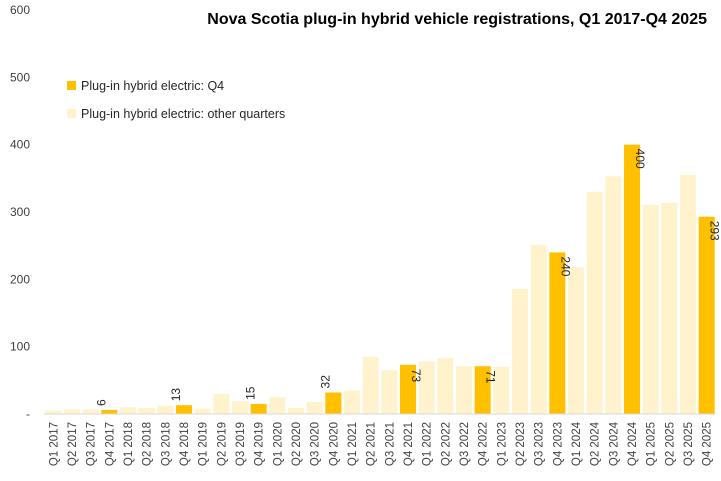 This screenshot has width=721, height=481. I want to click on y-tick-label: 400, so click(20, 145).